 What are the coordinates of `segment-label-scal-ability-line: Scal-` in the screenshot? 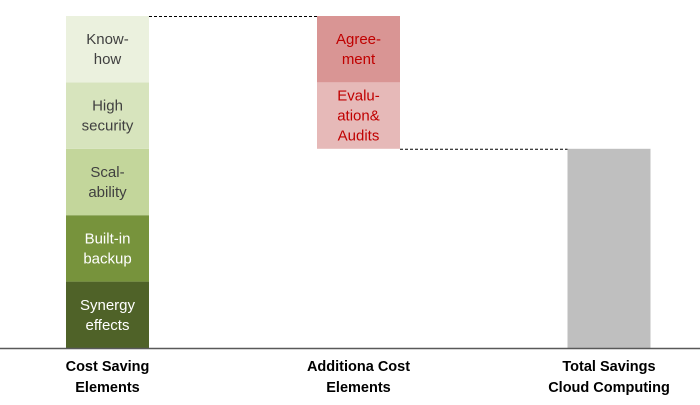 It's located at (107, 172).